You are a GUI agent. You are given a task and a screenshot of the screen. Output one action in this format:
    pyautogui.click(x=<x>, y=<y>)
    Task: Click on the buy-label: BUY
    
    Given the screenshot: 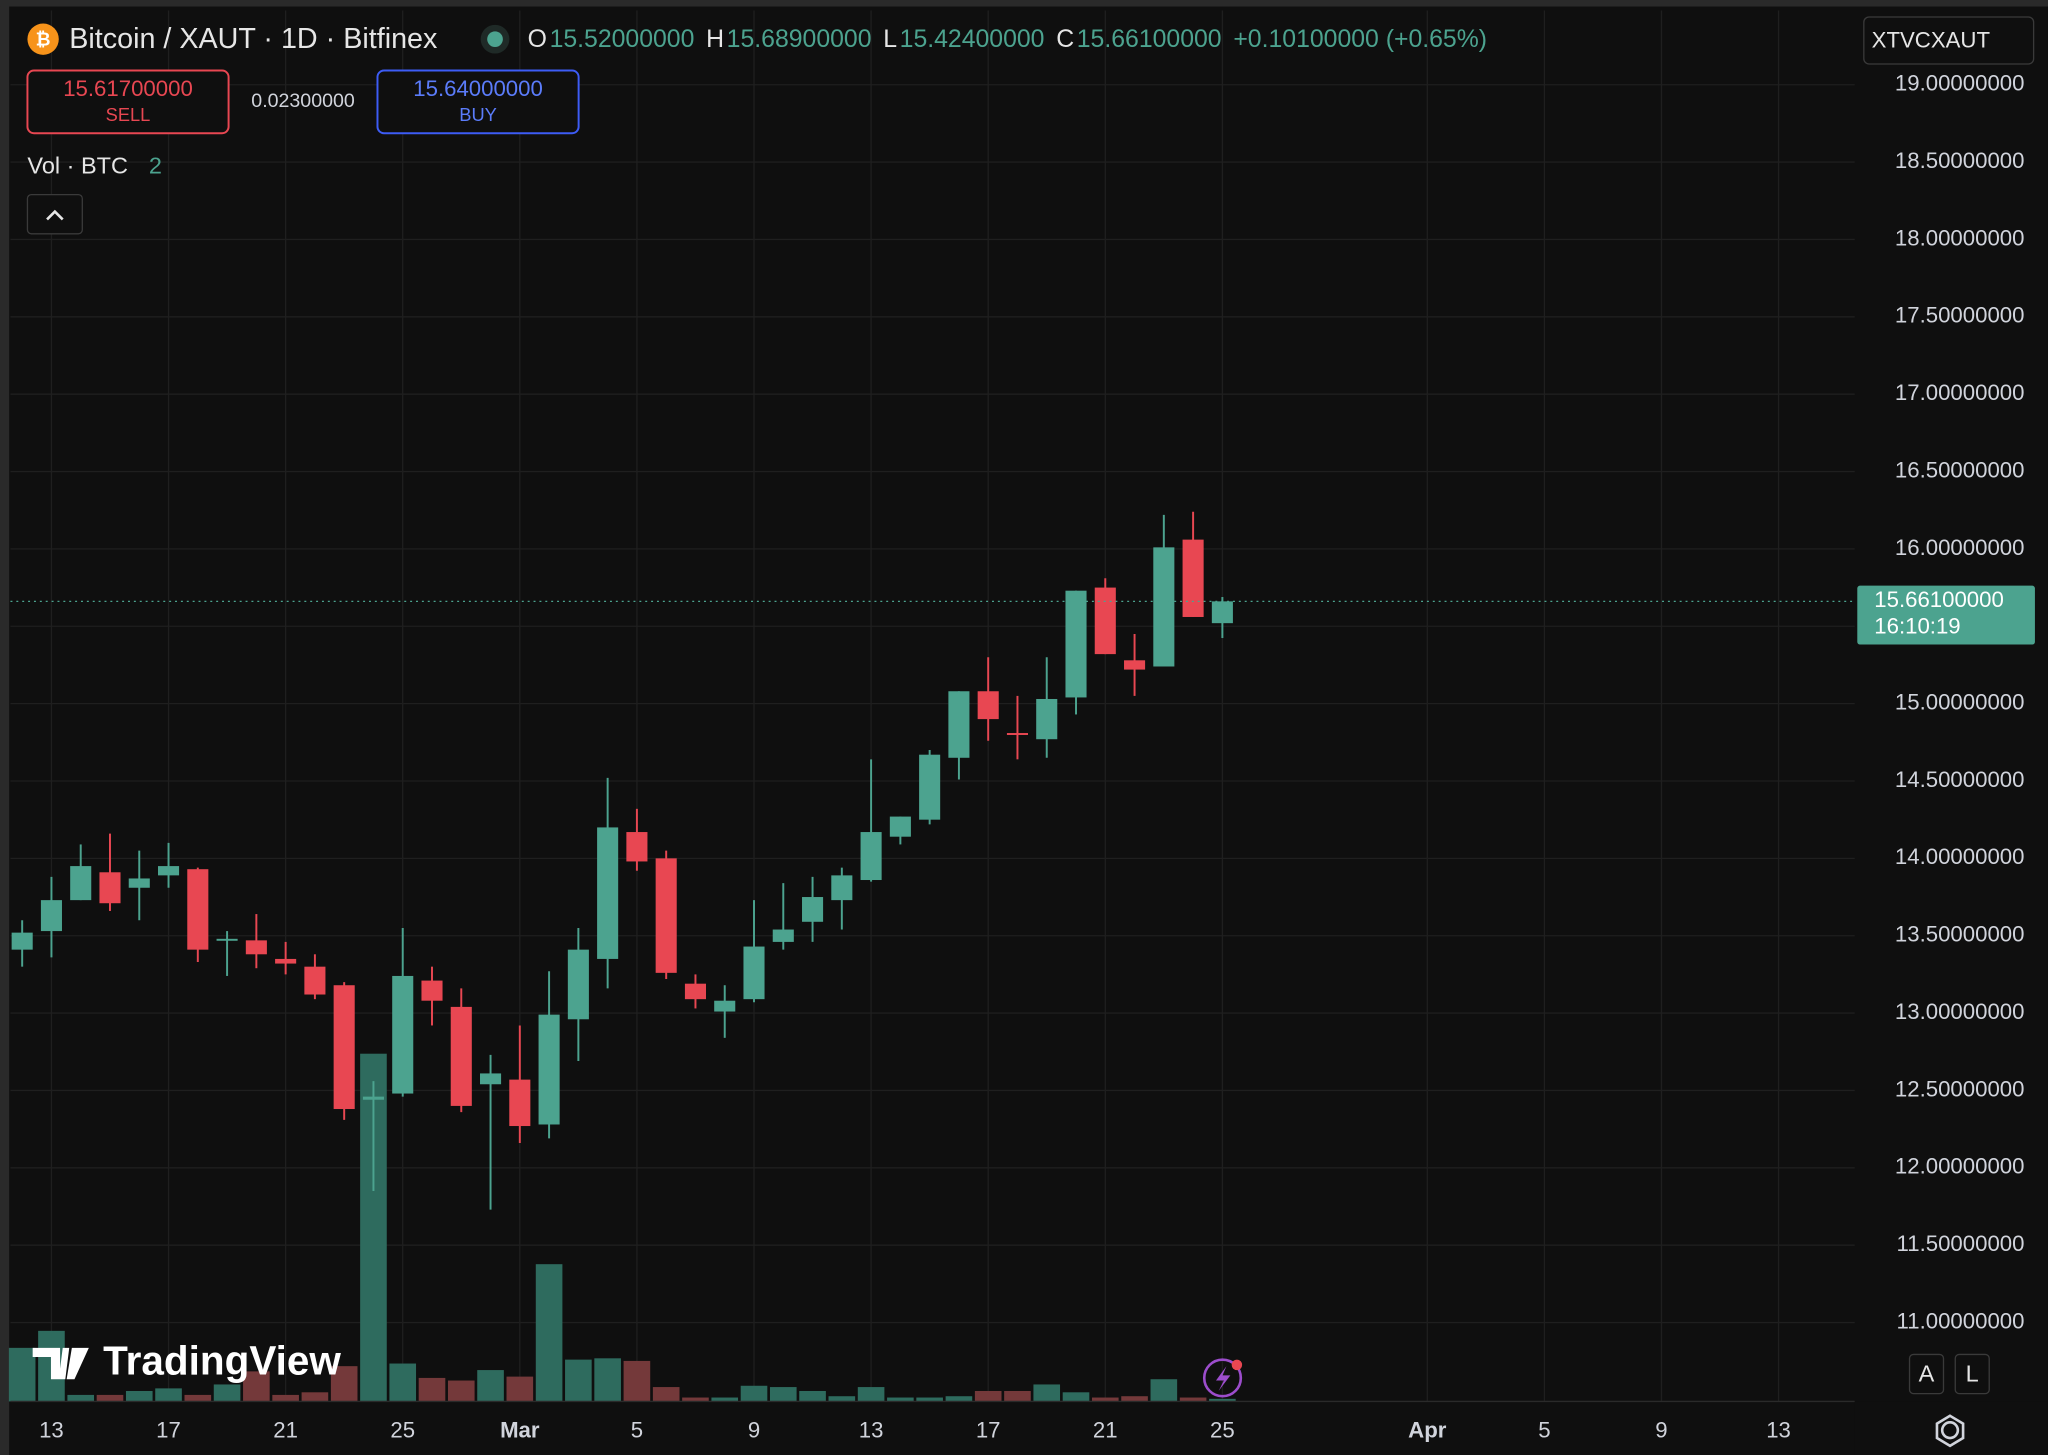 What is the action you would take?
    pyautogui.click(x=478, y=114)
    